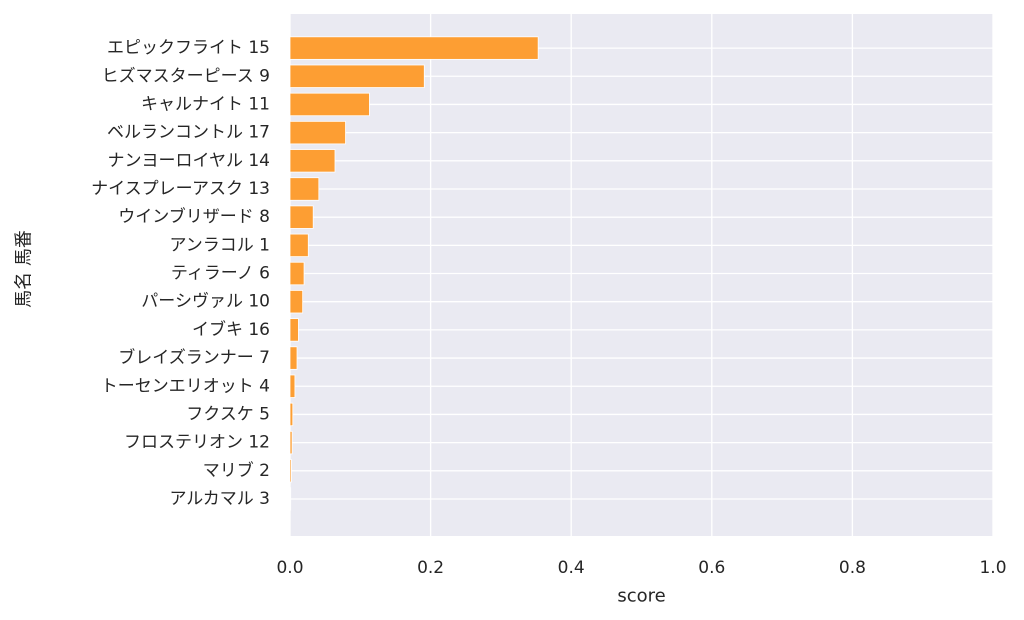 The image size is (1024, 620). Describe the element at coordinates (220, 274) in the screenshot. I see `y-tick-label: ティラーノ 6` at that location.